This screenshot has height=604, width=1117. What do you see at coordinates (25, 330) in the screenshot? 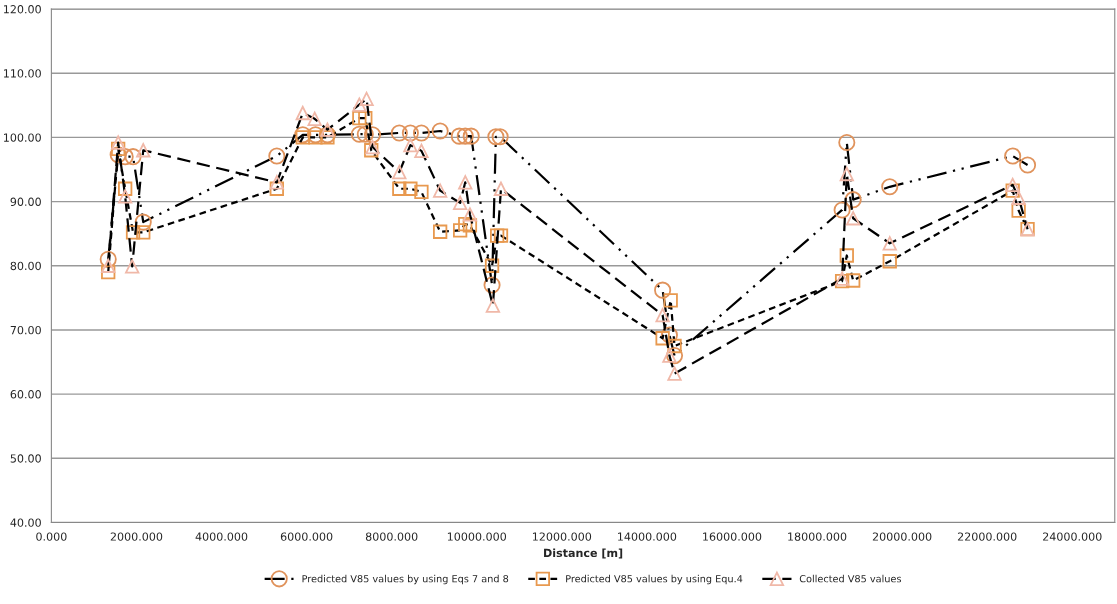
I see `y-tick-label: 70.00` at bounding box center [25, 330].